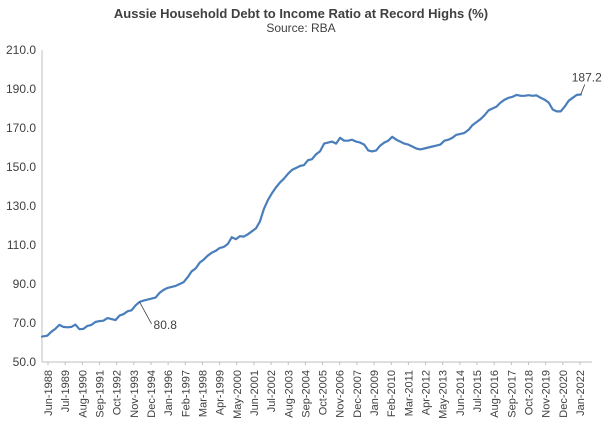  What do you see at coordinates (25, 323) in the screenshot?
I see `y-tick-label: 70.0` at bounding box center [25, 323].